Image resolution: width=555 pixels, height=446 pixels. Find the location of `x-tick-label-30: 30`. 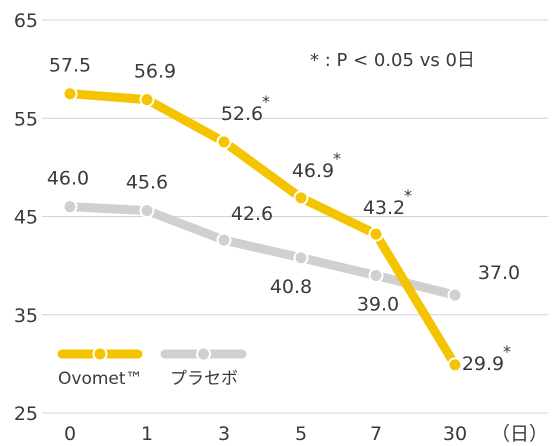

x-tick-label-30: 30 is located at coordinates (455, 434).